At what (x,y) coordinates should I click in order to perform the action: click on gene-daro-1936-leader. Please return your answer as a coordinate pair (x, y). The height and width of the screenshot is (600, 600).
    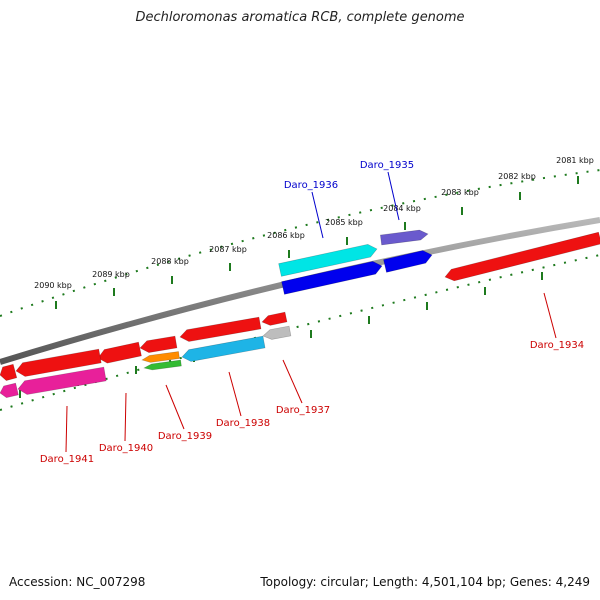
    Looking at the image, I should click on (317, 215).